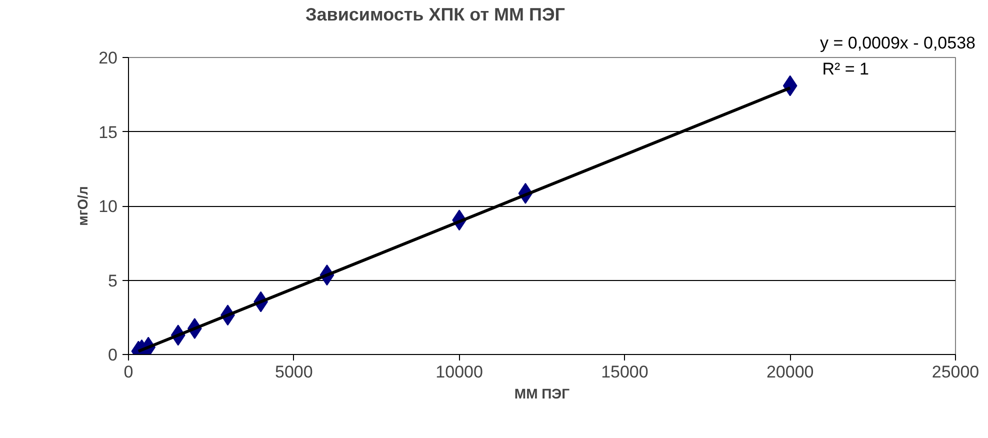 This screenshot has width=988, height=438. What do you see at coordinates (459, 372) in the screenshot?
I see `x-tick-label: 10000` at bounding box center [459, 372].